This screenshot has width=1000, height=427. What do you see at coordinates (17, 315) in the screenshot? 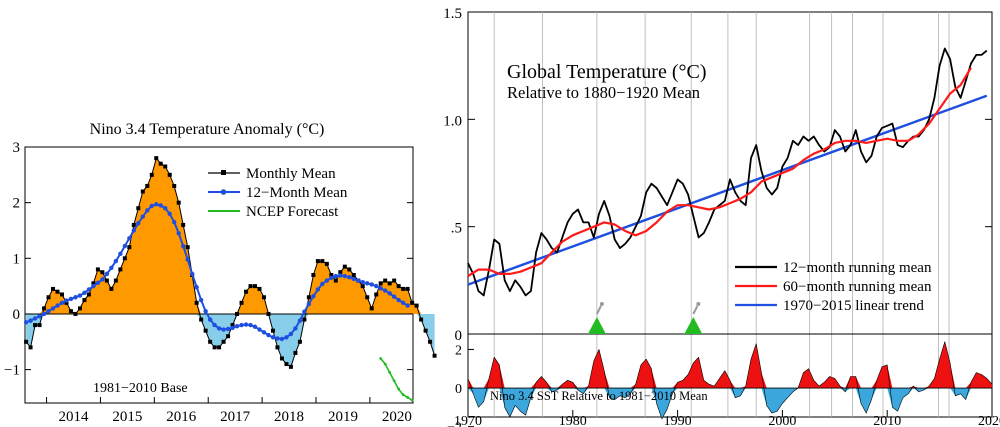
I see `y-tick-label: 0` at bounding box center [17, 315].